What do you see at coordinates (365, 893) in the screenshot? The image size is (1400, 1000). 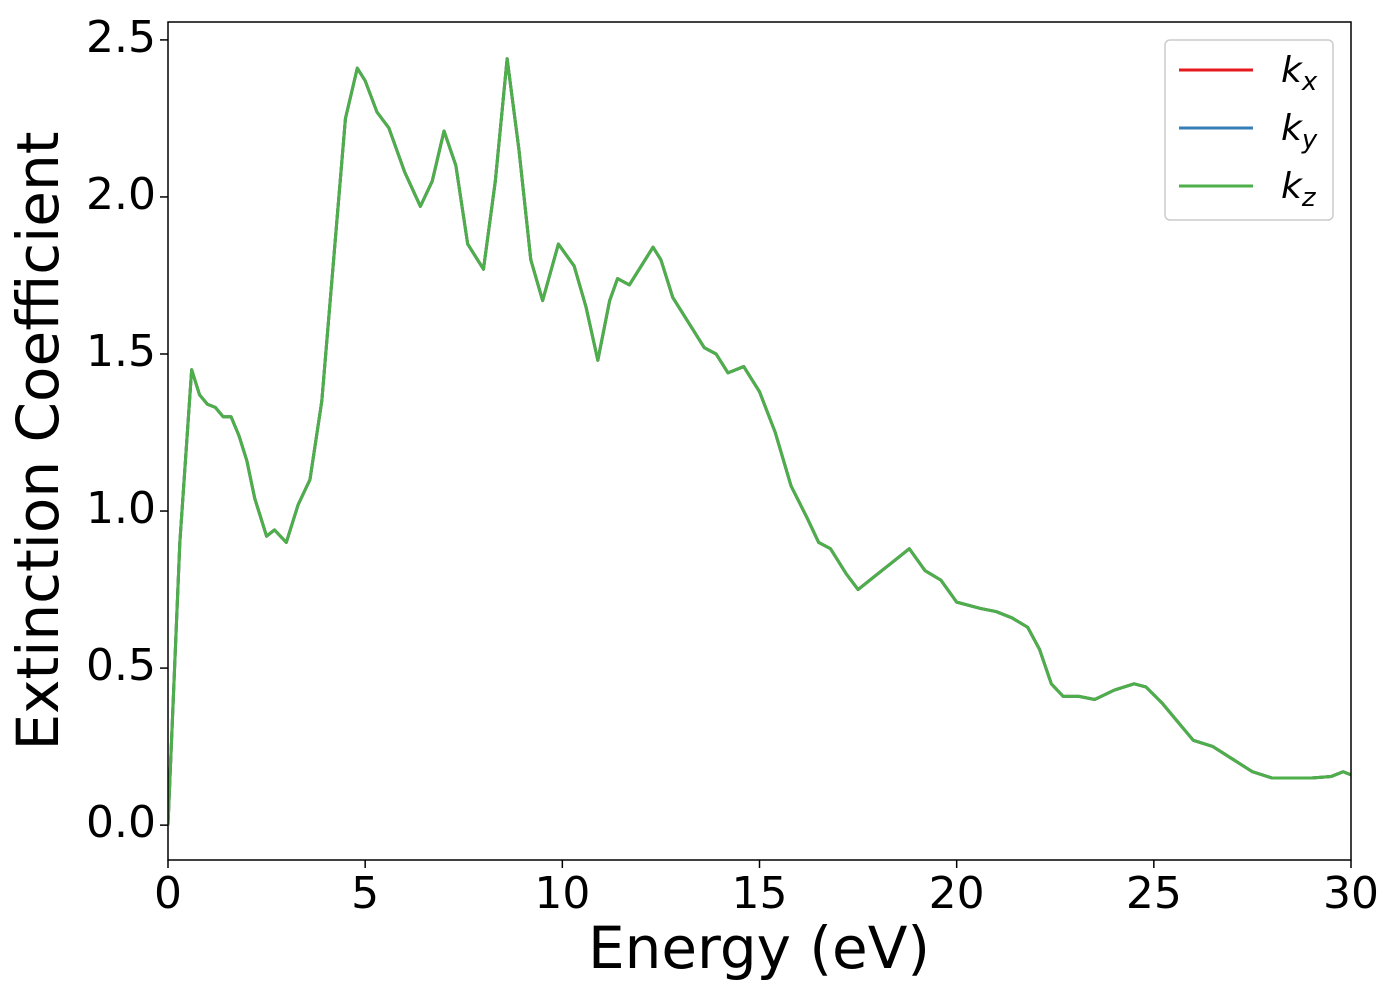 I see `x-tick-label: 5` at bounding box center [365, 893].